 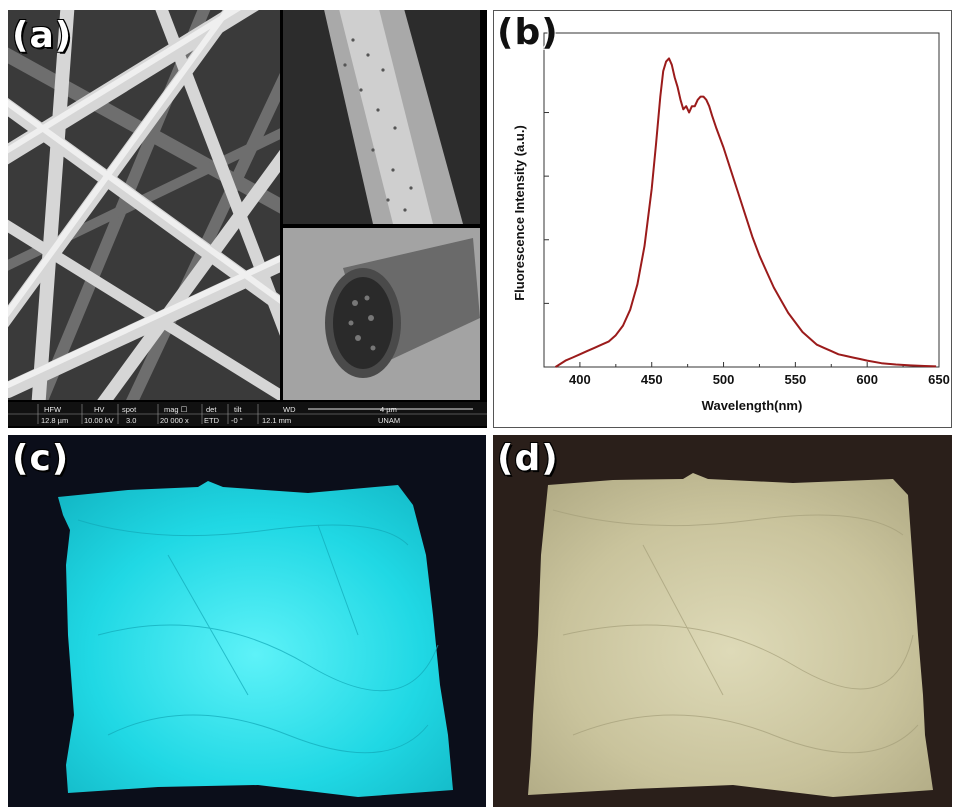 I want to click on sem-hfw-value: 12.8 µm, so click(x=54, y=420).